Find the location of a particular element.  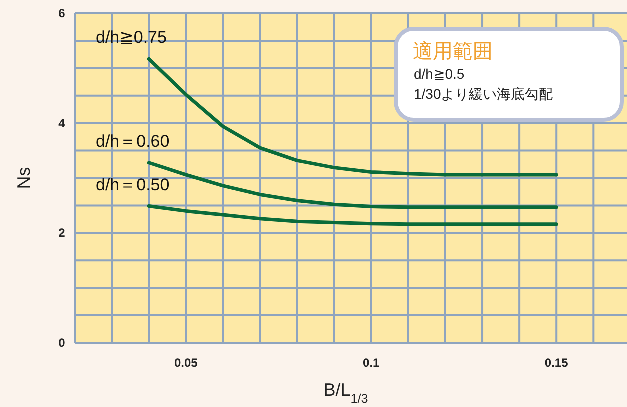

series-label: d/h＝0.50 is located at coordinates (133, 184).